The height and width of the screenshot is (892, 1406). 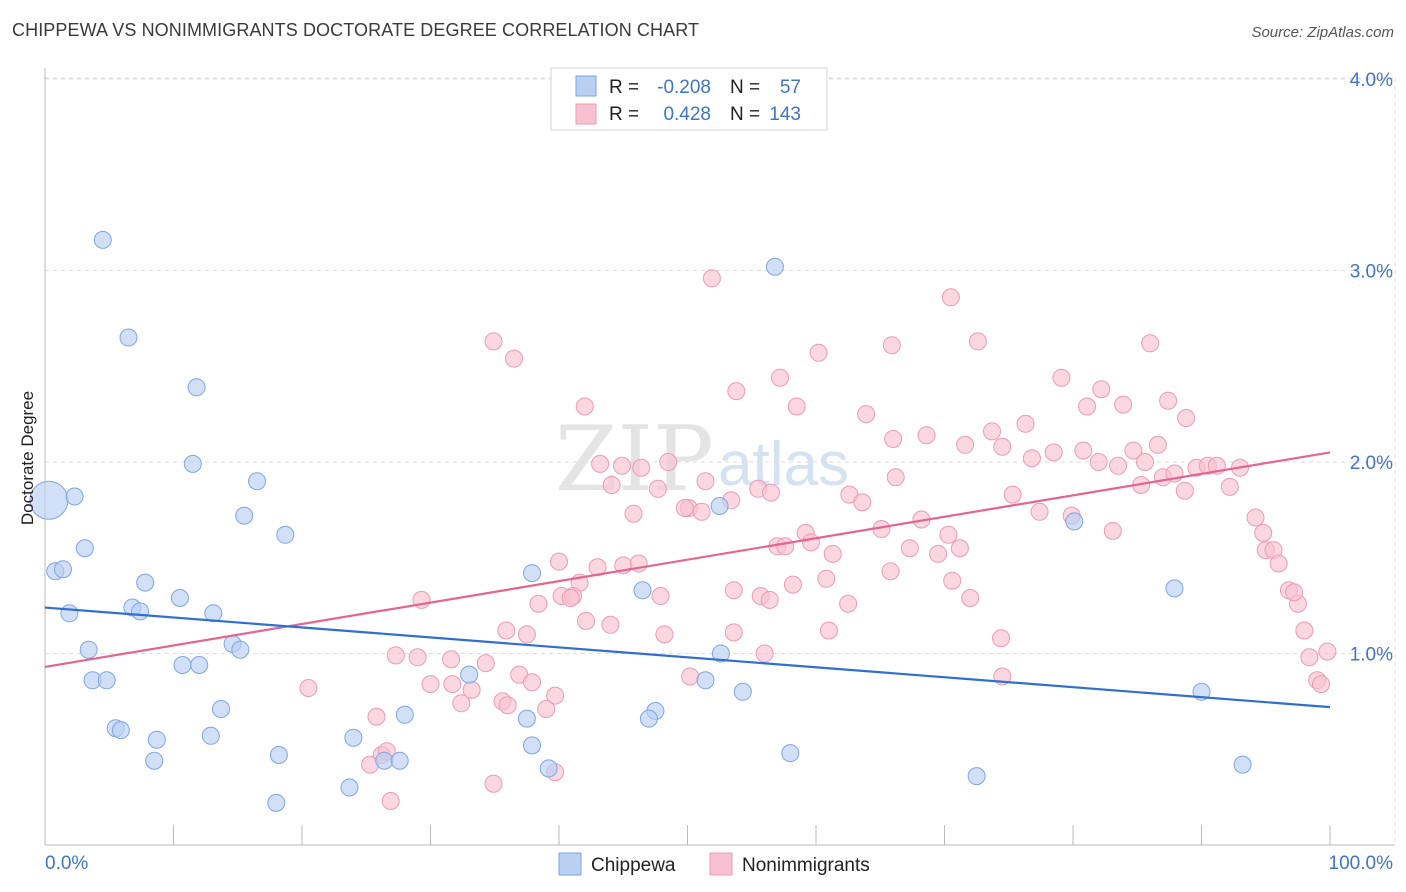 What do you see at coordinates (1322, 32) in the screenshot?
I see `chart-source: Source: ZipAtlas.com` at bounding box center [1322, 32].